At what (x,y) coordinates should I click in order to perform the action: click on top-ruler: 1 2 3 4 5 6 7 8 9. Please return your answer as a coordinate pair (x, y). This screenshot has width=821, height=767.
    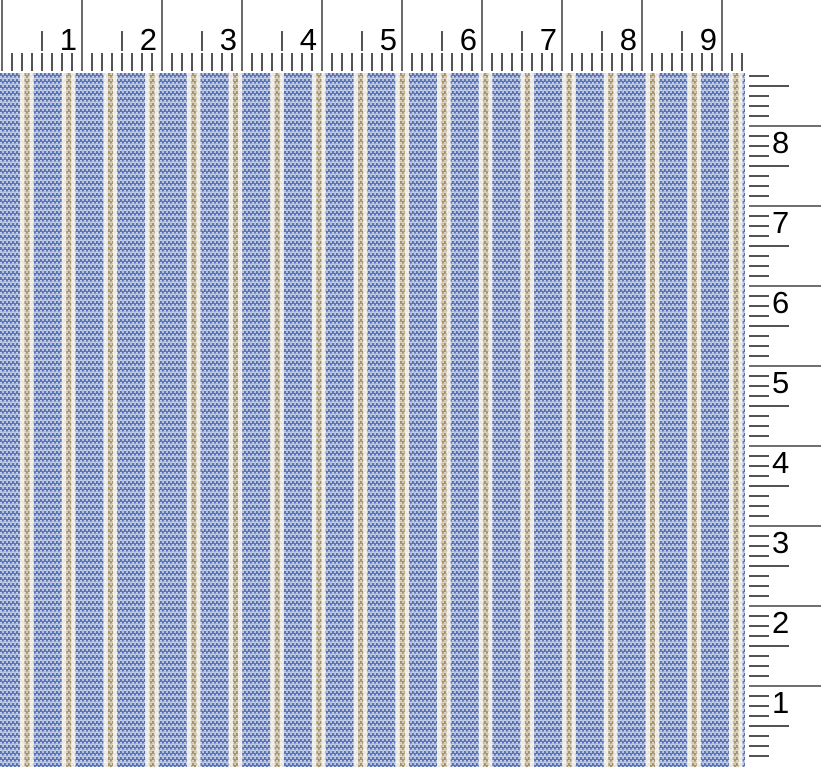
    Looking at the image, I should click on (372, 35).